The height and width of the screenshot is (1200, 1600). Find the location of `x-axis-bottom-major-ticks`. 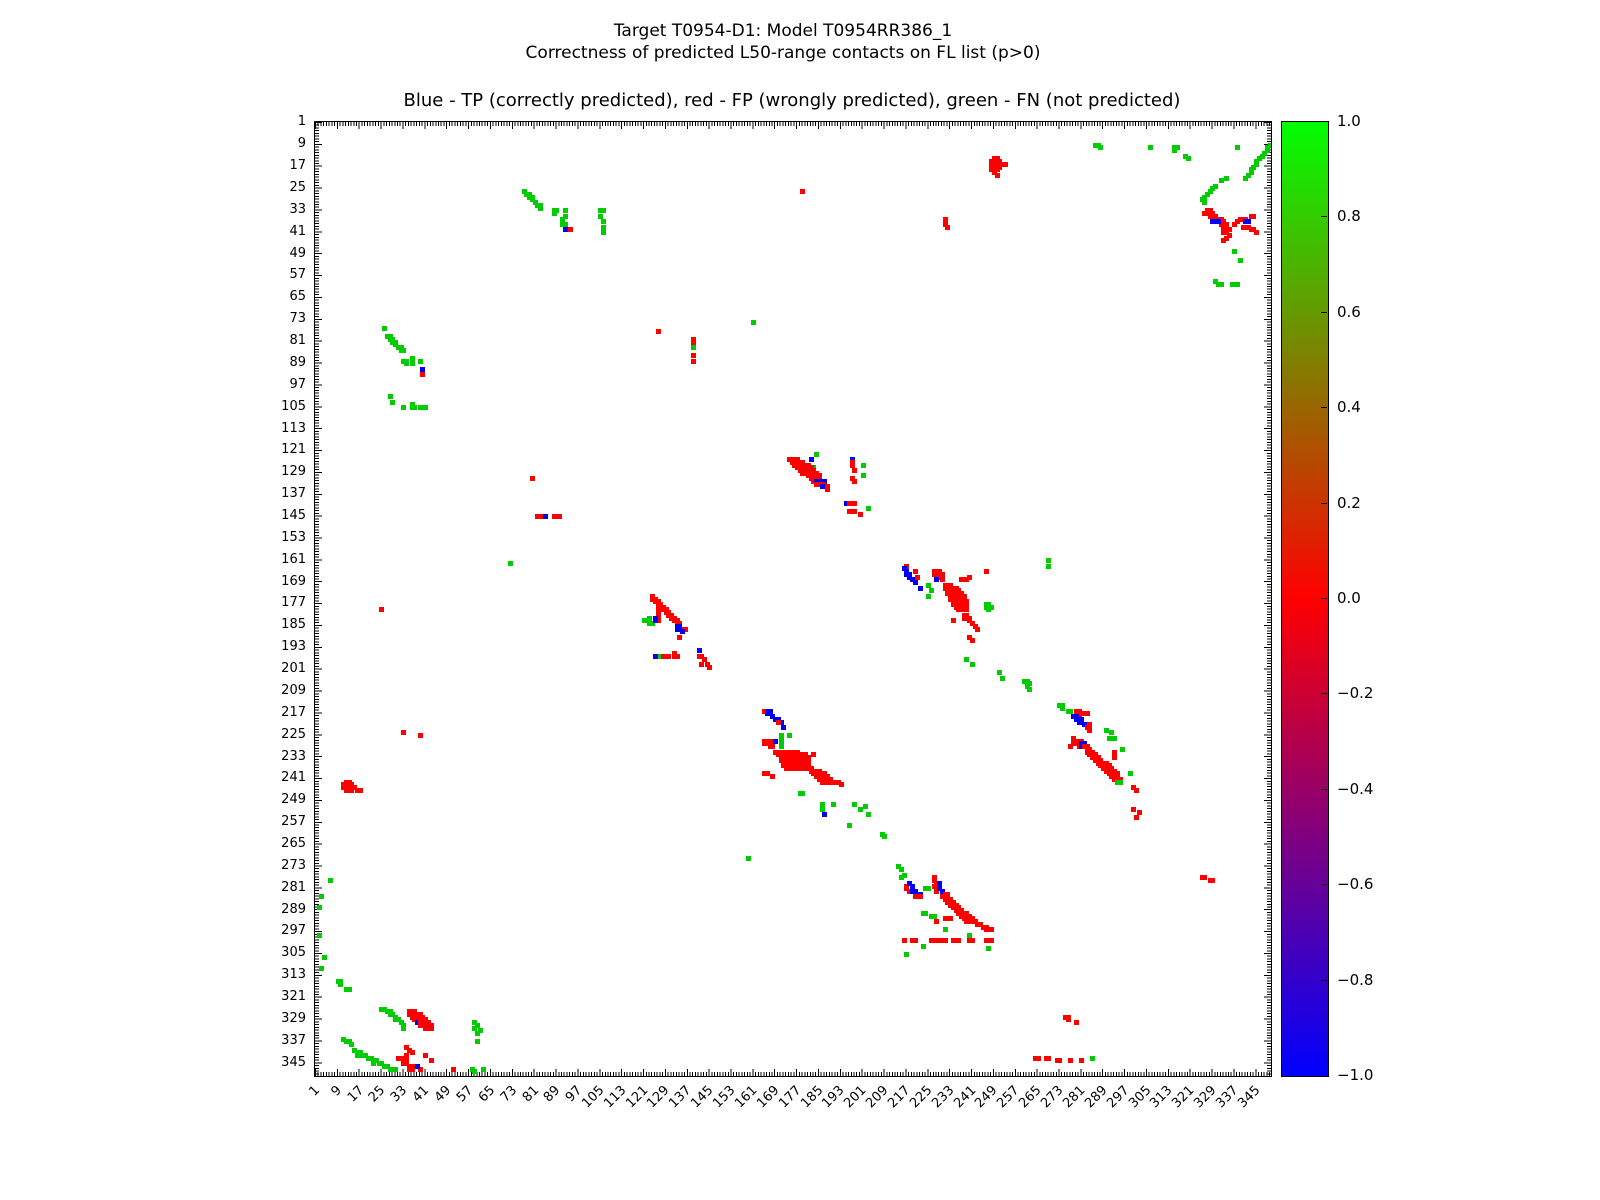

x-axis-bottom-major-ticks is located at coordinates (793, 1072).